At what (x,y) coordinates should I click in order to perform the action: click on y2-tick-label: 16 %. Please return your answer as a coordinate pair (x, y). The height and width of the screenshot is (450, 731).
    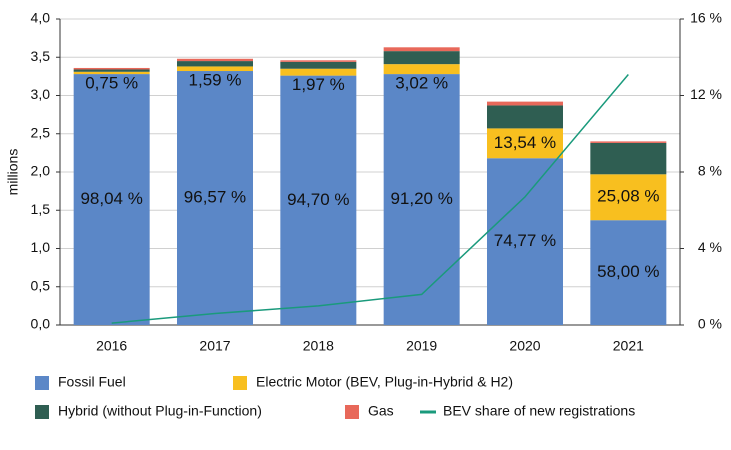
    Looking at the image, I should click on (706, 18).